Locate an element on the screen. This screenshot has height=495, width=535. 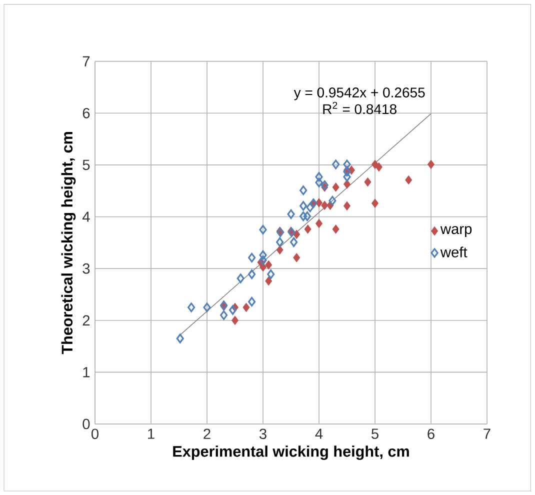
x-axis-title: Experimental wicking height, cm is located at coordinates (291, 453).